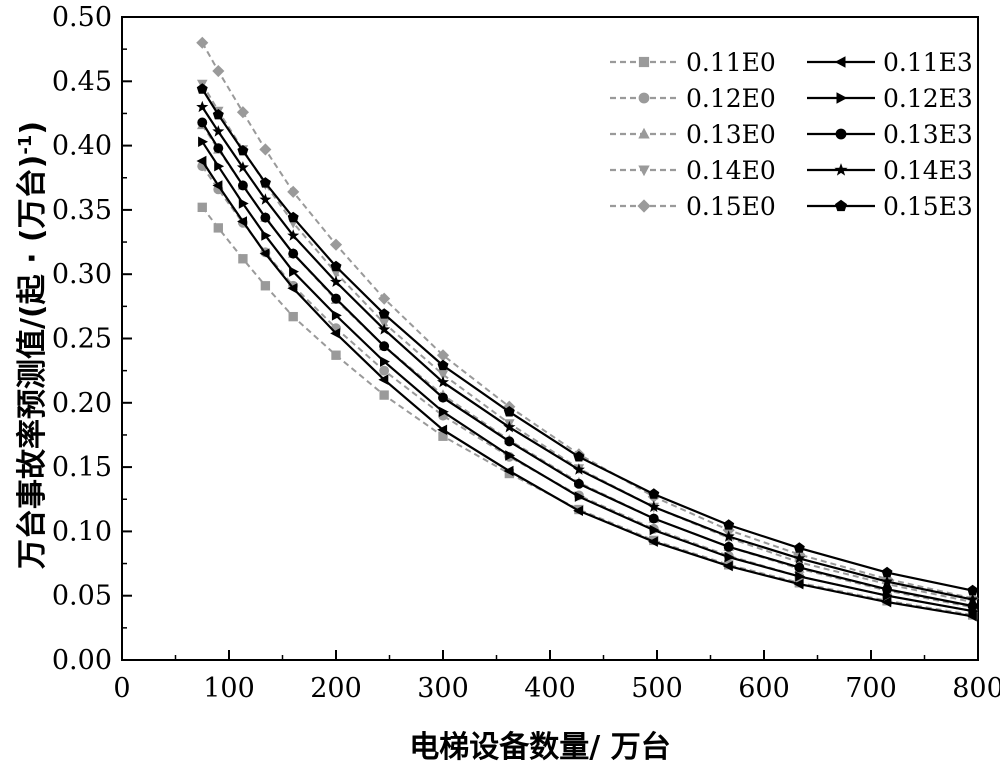  What do you see at coordinates (336, 688) in the screenshot?
I see `x-tick-label: 200` at bounding box center [336, 688].